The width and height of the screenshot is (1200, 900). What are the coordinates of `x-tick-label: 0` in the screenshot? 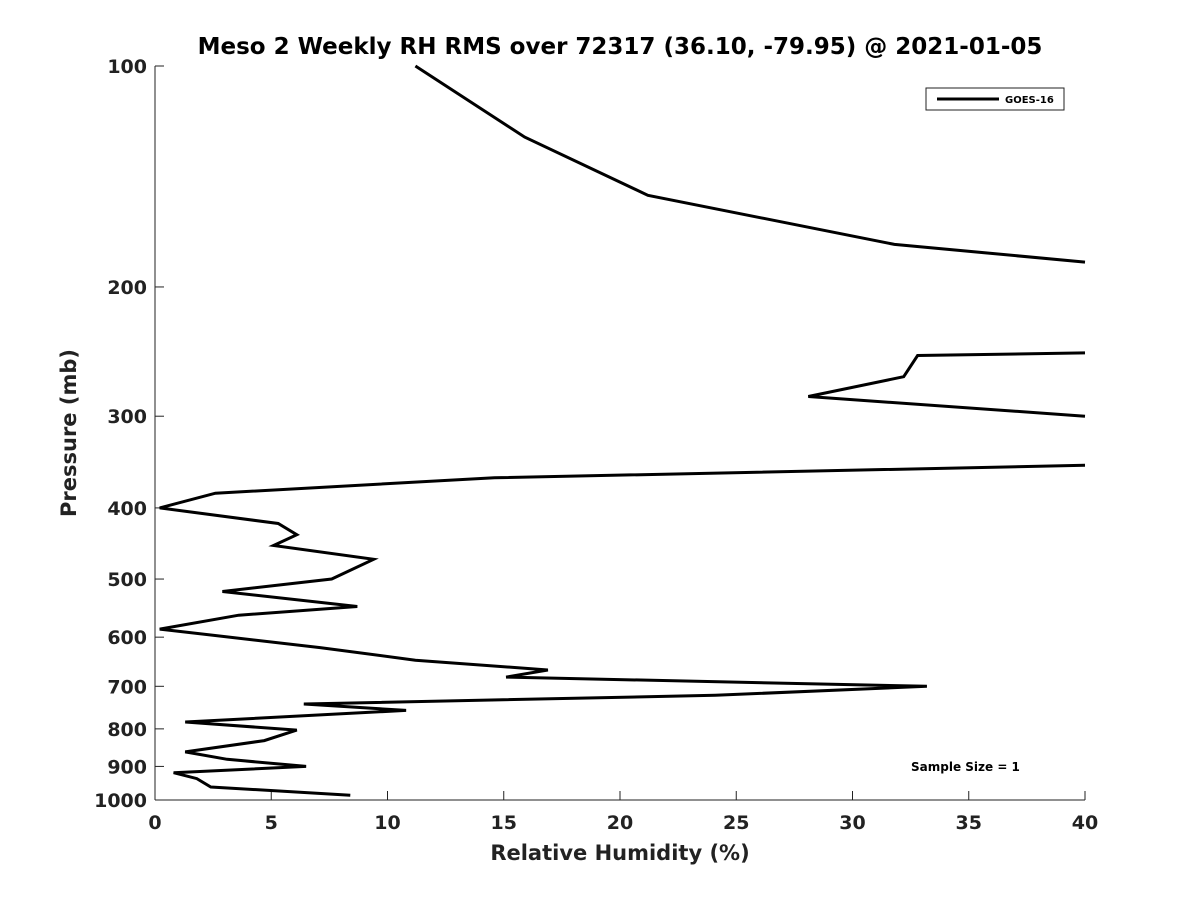 It's located at (154, 823).